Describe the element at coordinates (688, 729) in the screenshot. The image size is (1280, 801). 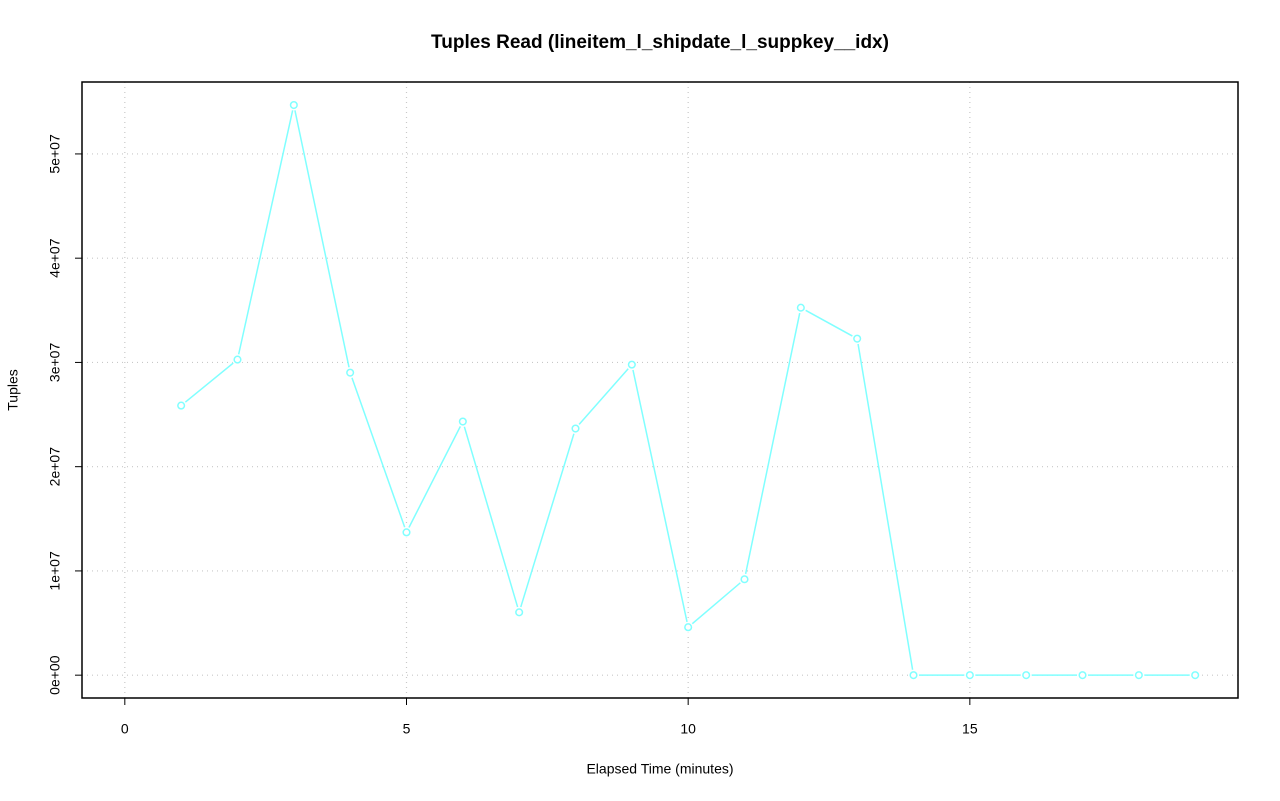
I see `x-tick-label: 10` at that location.